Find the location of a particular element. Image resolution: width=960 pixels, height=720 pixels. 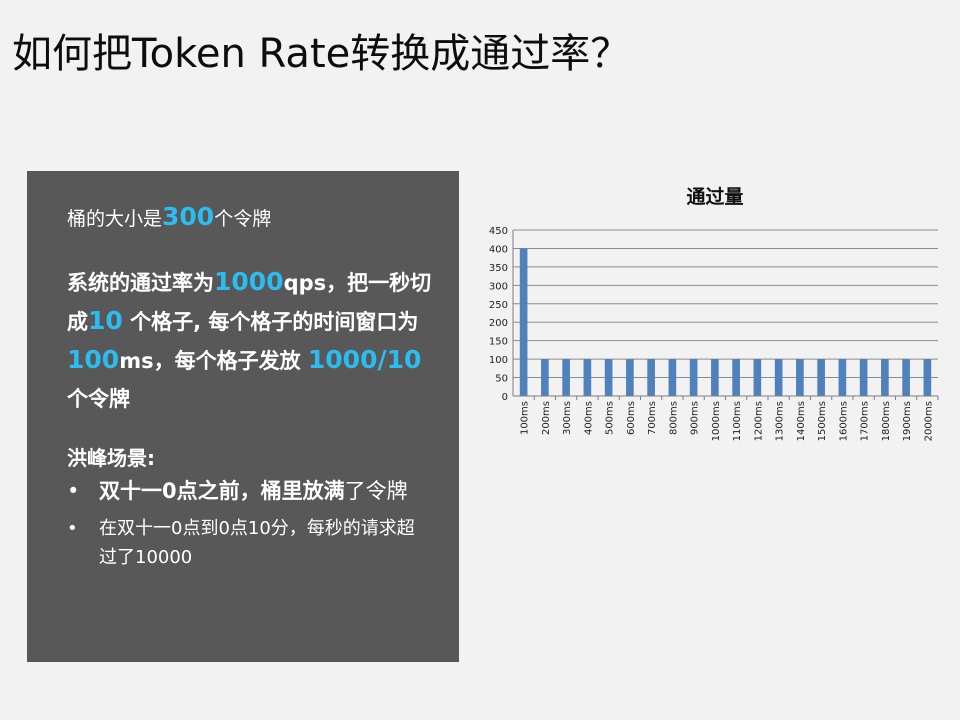

peak-scenario-heading: 洪峰场景: is located at coordinates (111, 458).